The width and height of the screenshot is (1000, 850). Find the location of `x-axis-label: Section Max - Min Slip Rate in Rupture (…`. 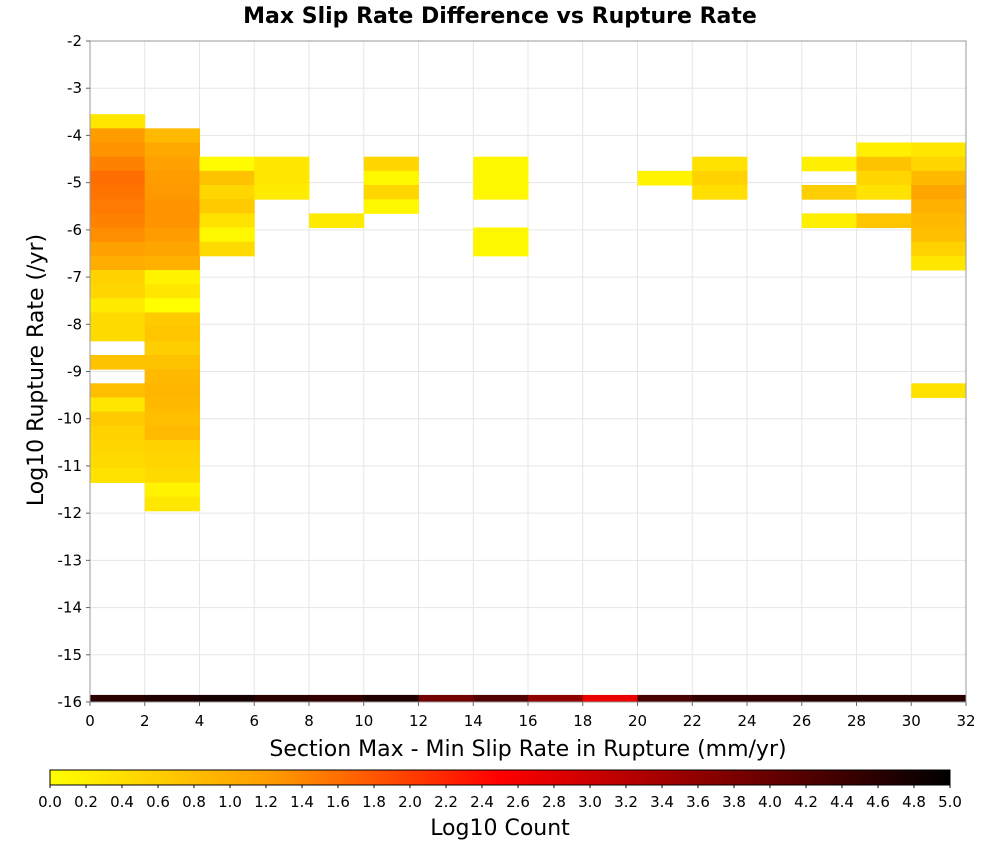

x-axis-label: Section Max - Min Slip Rate in Rupture (… is located at coordinates (527, 749).